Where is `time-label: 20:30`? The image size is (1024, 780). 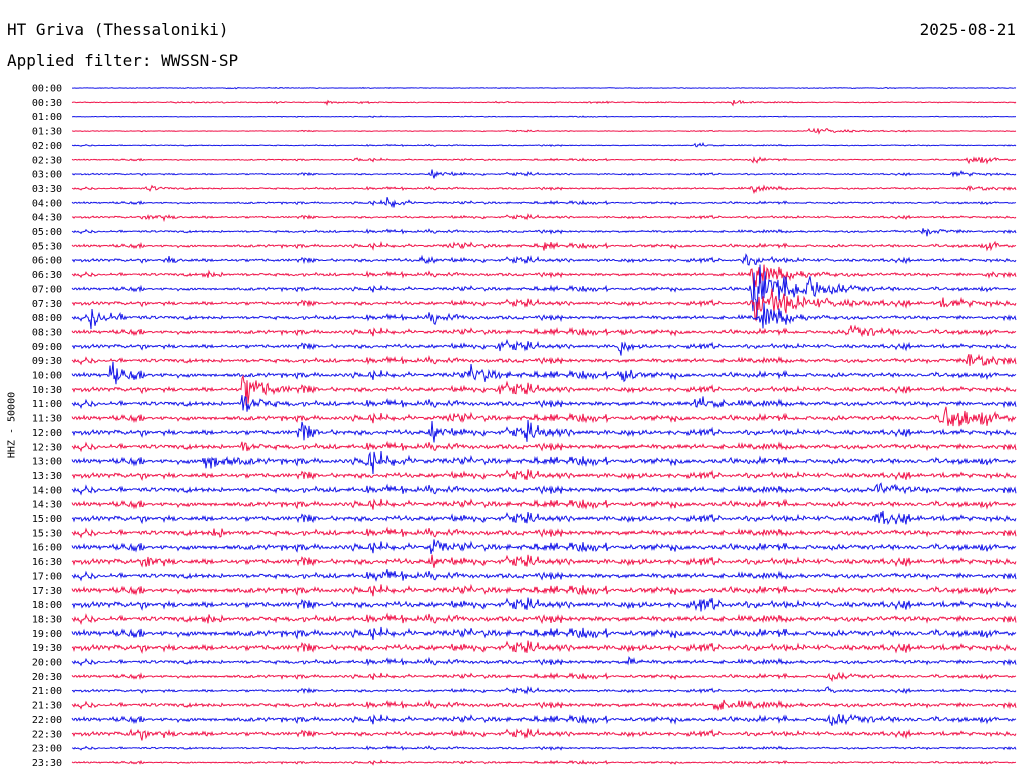 time-label: 20:30 is located at coordinates (47, 677).